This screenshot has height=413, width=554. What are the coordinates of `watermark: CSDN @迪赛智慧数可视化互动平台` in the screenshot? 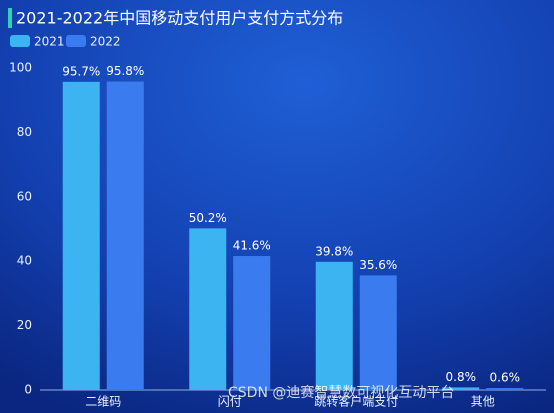 It's located at (341, 393).